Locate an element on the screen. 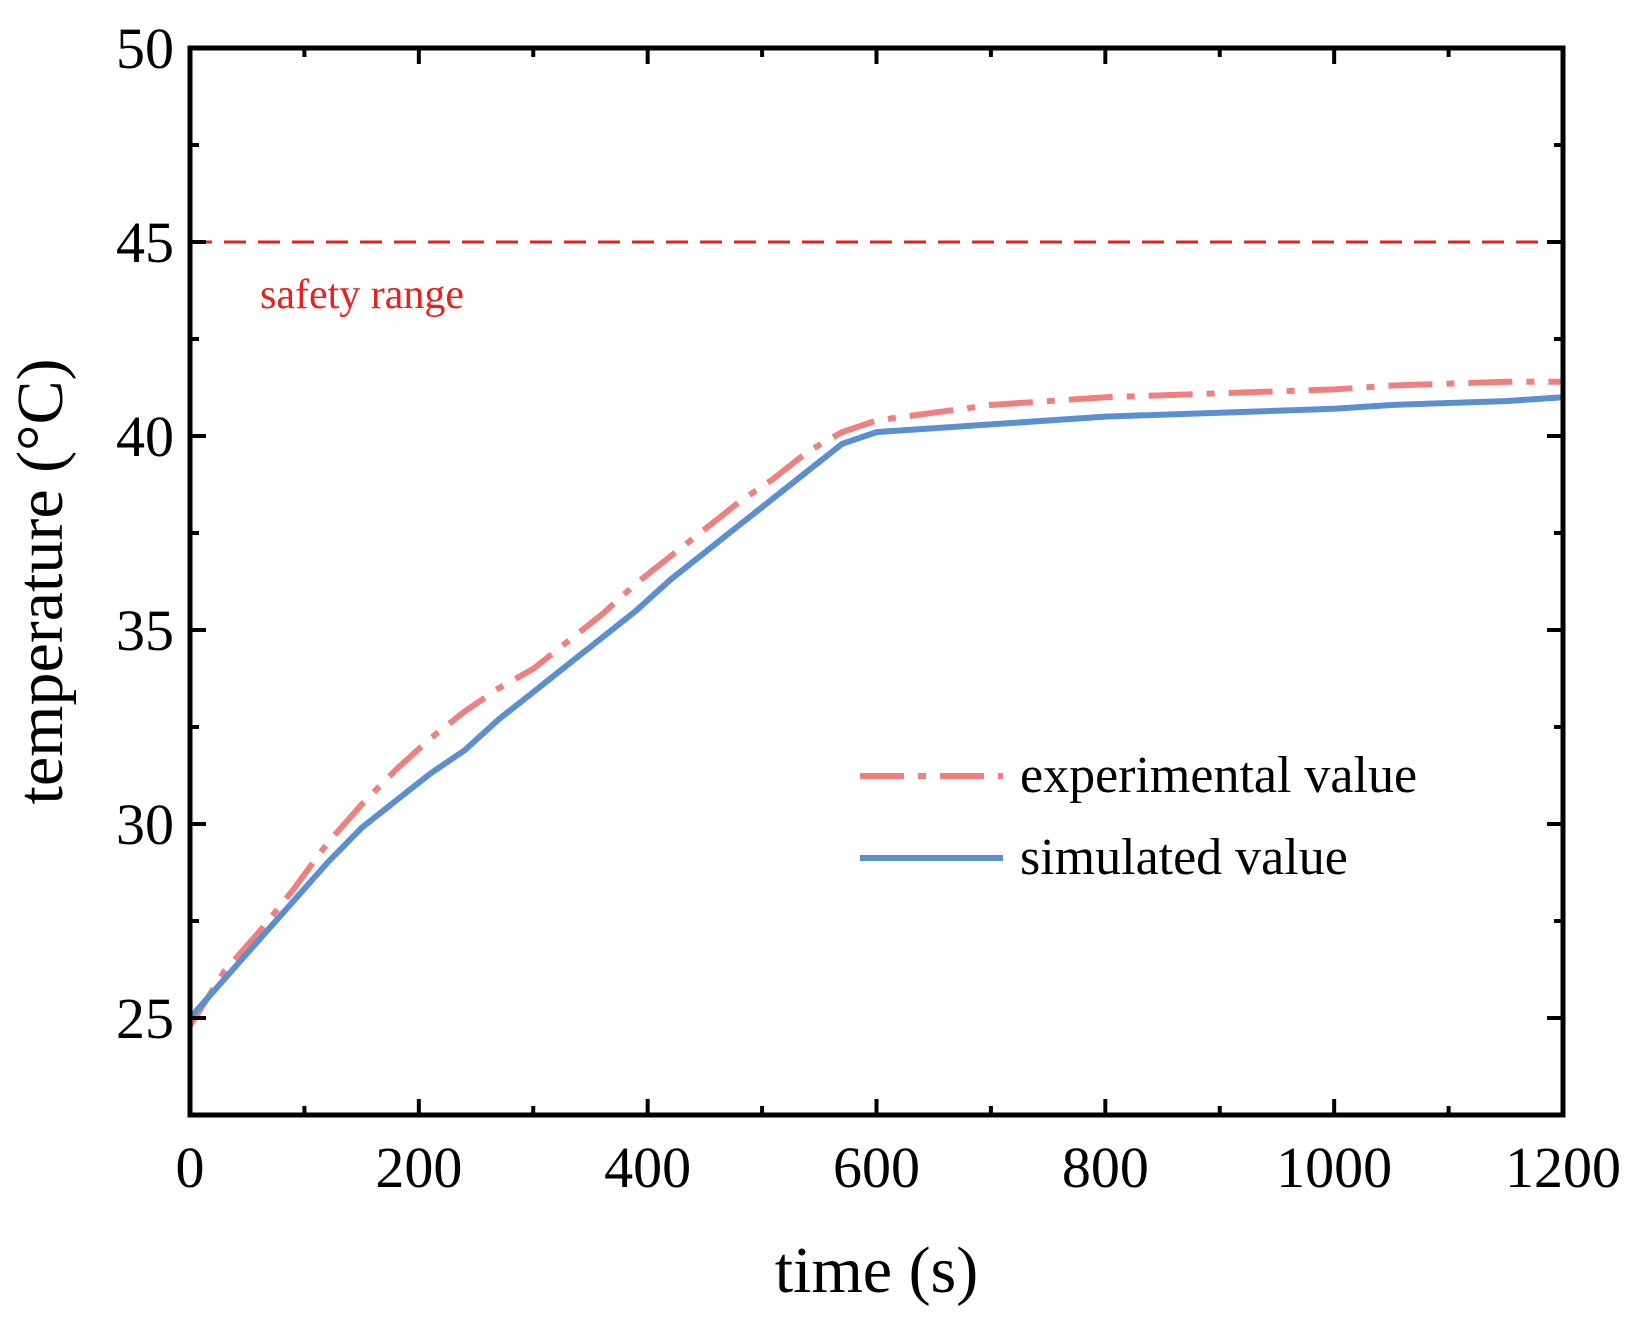 The width and height of the screenshot is (1641, 1319). safety-range-label: safety range is located at coordinates (362, 295).